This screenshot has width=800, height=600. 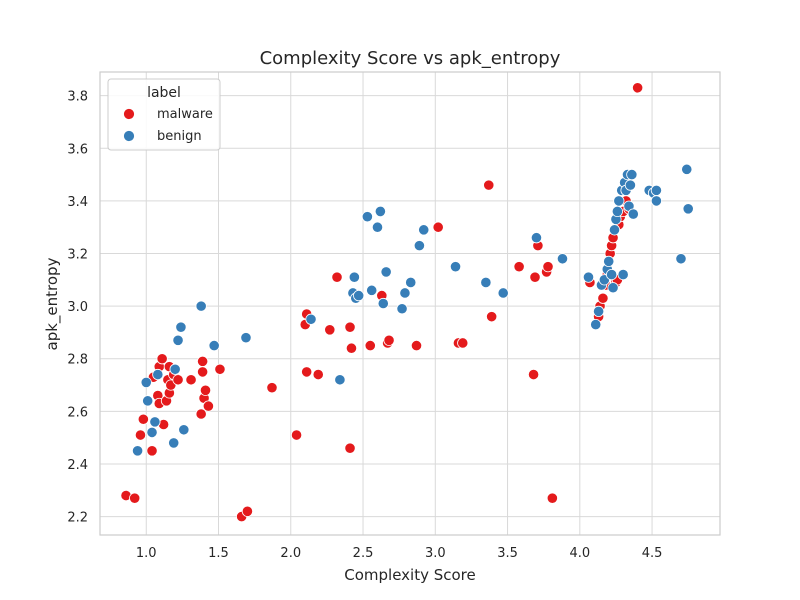 What do you see at coordinates (77, 97) in the screenshot?
I see `y-tick-label: 3.8` at bounding box center [77, 97].